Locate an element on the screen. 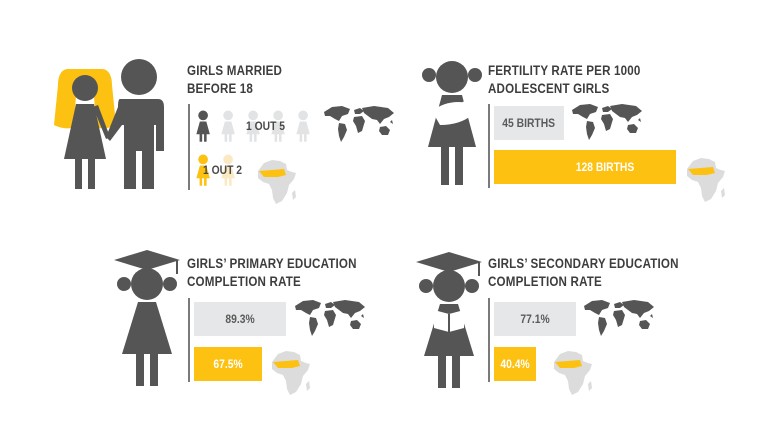  primary-title-line1: GIRLS’ PRIMARY EDUCATION is located at coordinates (272, 263).